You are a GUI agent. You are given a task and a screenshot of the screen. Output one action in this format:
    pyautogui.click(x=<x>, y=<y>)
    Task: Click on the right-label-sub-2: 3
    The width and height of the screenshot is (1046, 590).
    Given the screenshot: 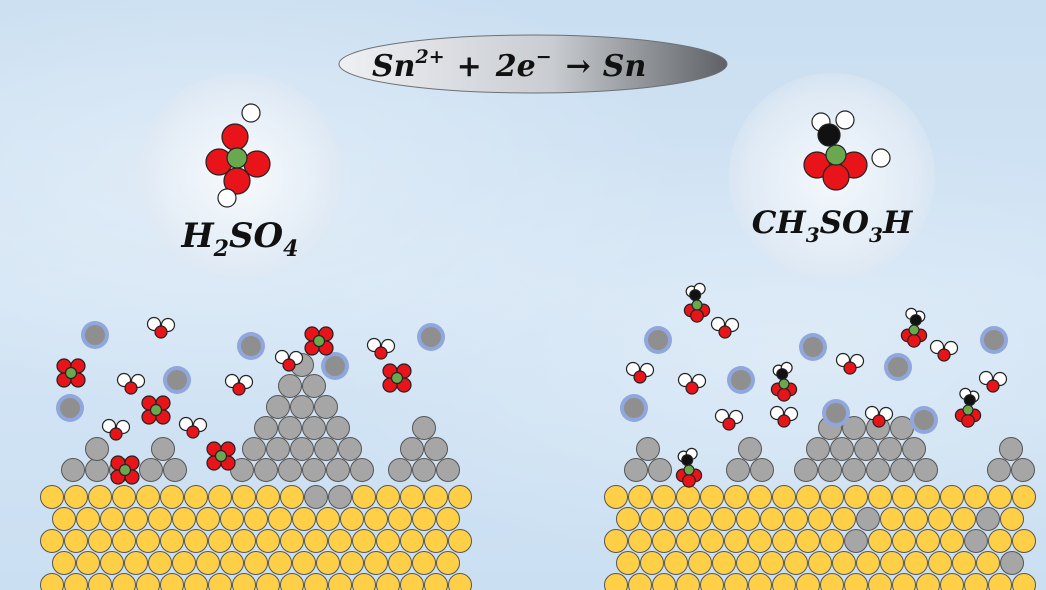 What is the action you would take?
    pyautogui.click(x=876, y=235)
    